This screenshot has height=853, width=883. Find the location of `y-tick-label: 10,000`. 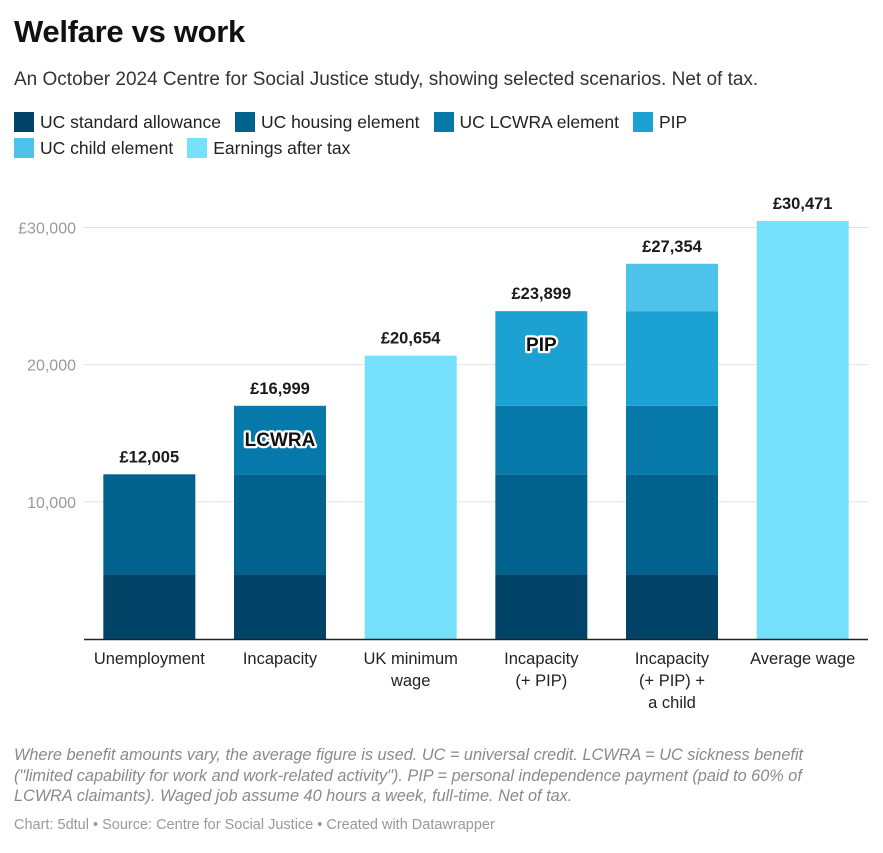

y-tick-label: 10,000 is located at coordinates (51, 503).